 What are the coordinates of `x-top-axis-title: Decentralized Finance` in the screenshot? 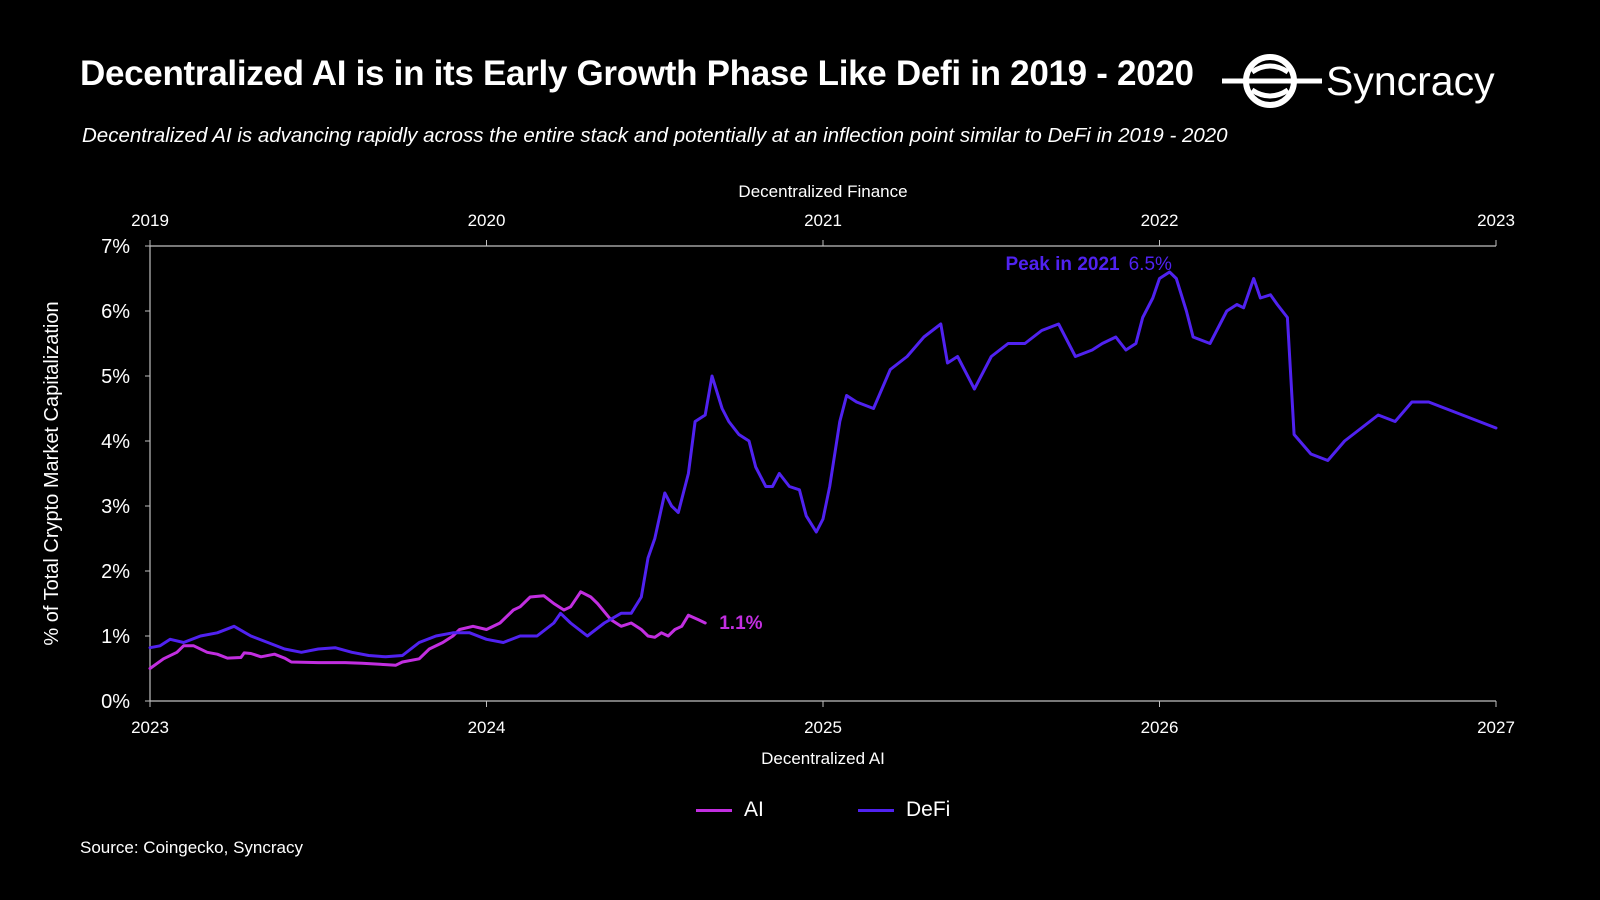 It's located at (822, 191).